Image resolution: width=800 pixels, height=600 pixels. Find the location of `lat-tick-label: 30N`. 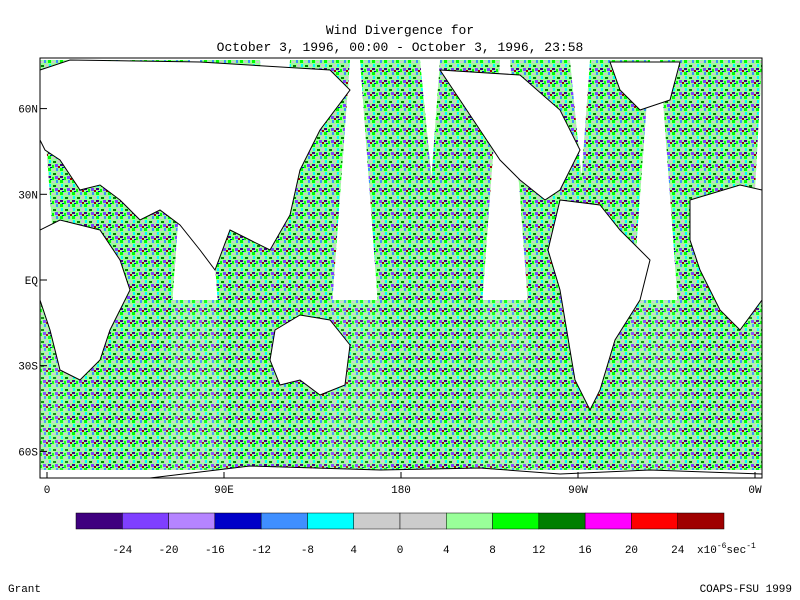

lat-tick-label: 30N is located at coordinates (28, 196).